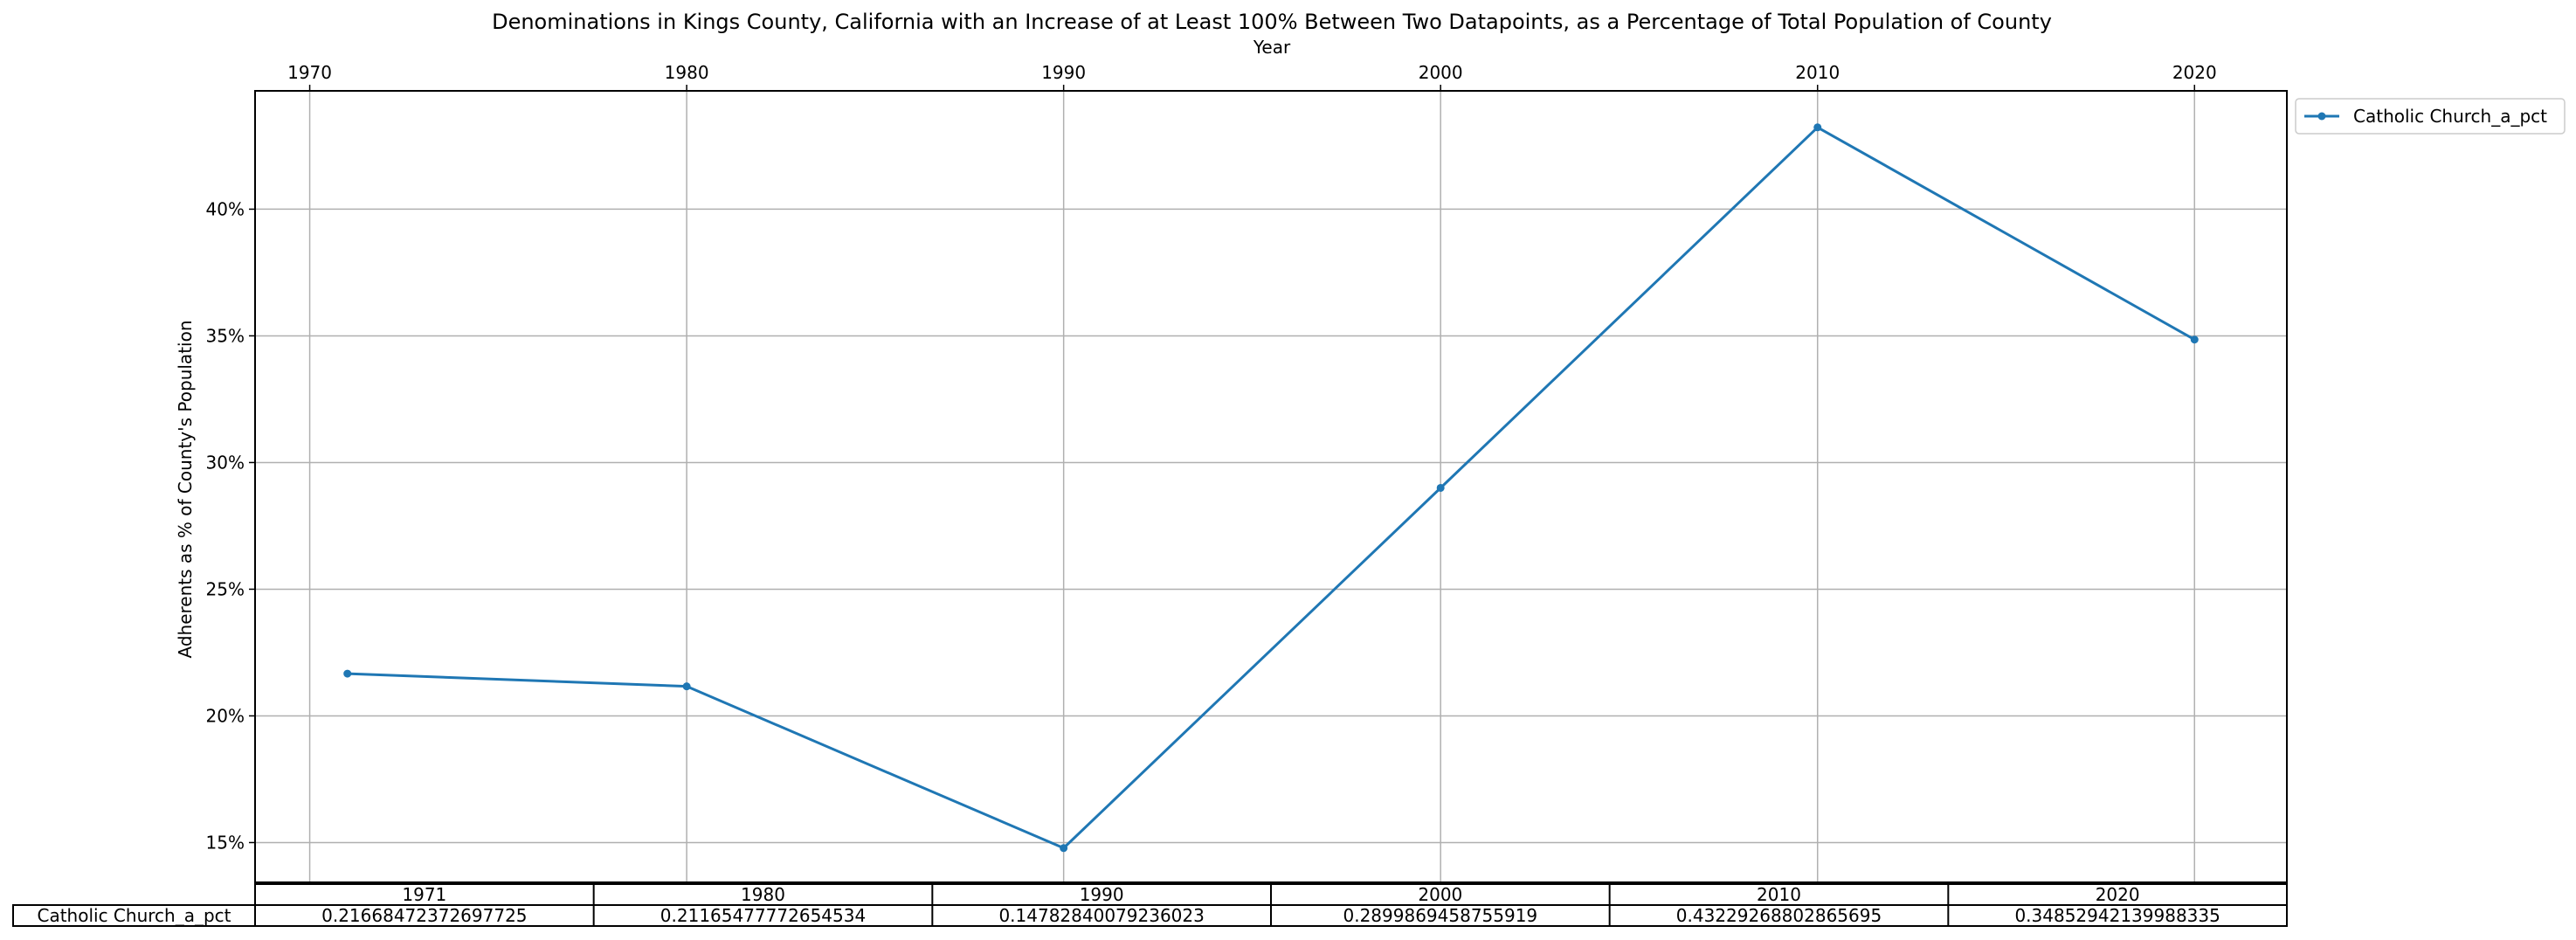 This screenshot has width=2576, height=940. What do you see at coordinates (225, 842) in the screenshot?
I see `y-tick-label: 15%` at bounding box center [225, 842].